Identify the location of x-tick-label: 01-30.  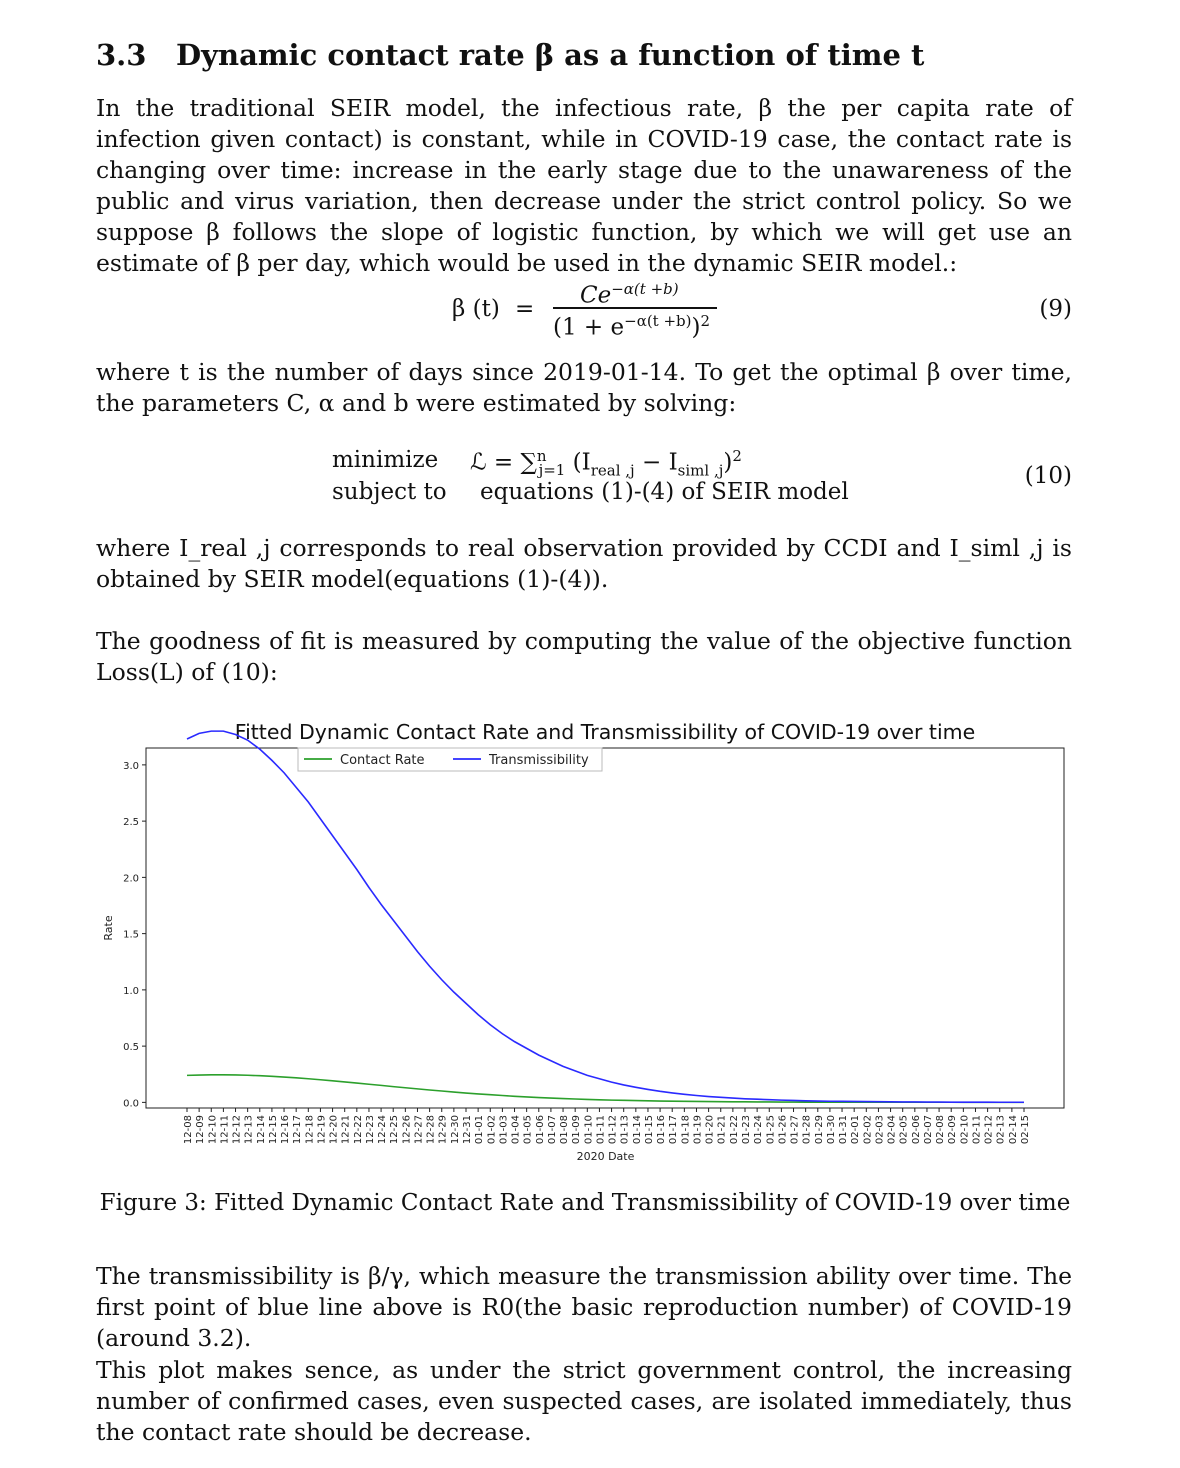
(831, 1129).